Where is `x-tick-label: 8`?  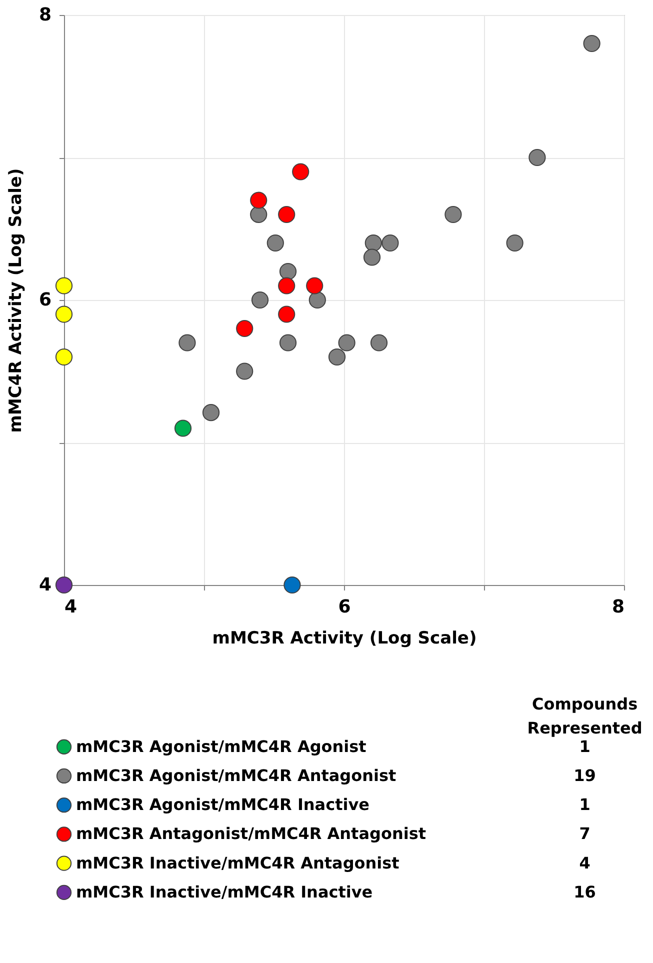 x-tick-label: 8 is located at coordinates (618, 607).